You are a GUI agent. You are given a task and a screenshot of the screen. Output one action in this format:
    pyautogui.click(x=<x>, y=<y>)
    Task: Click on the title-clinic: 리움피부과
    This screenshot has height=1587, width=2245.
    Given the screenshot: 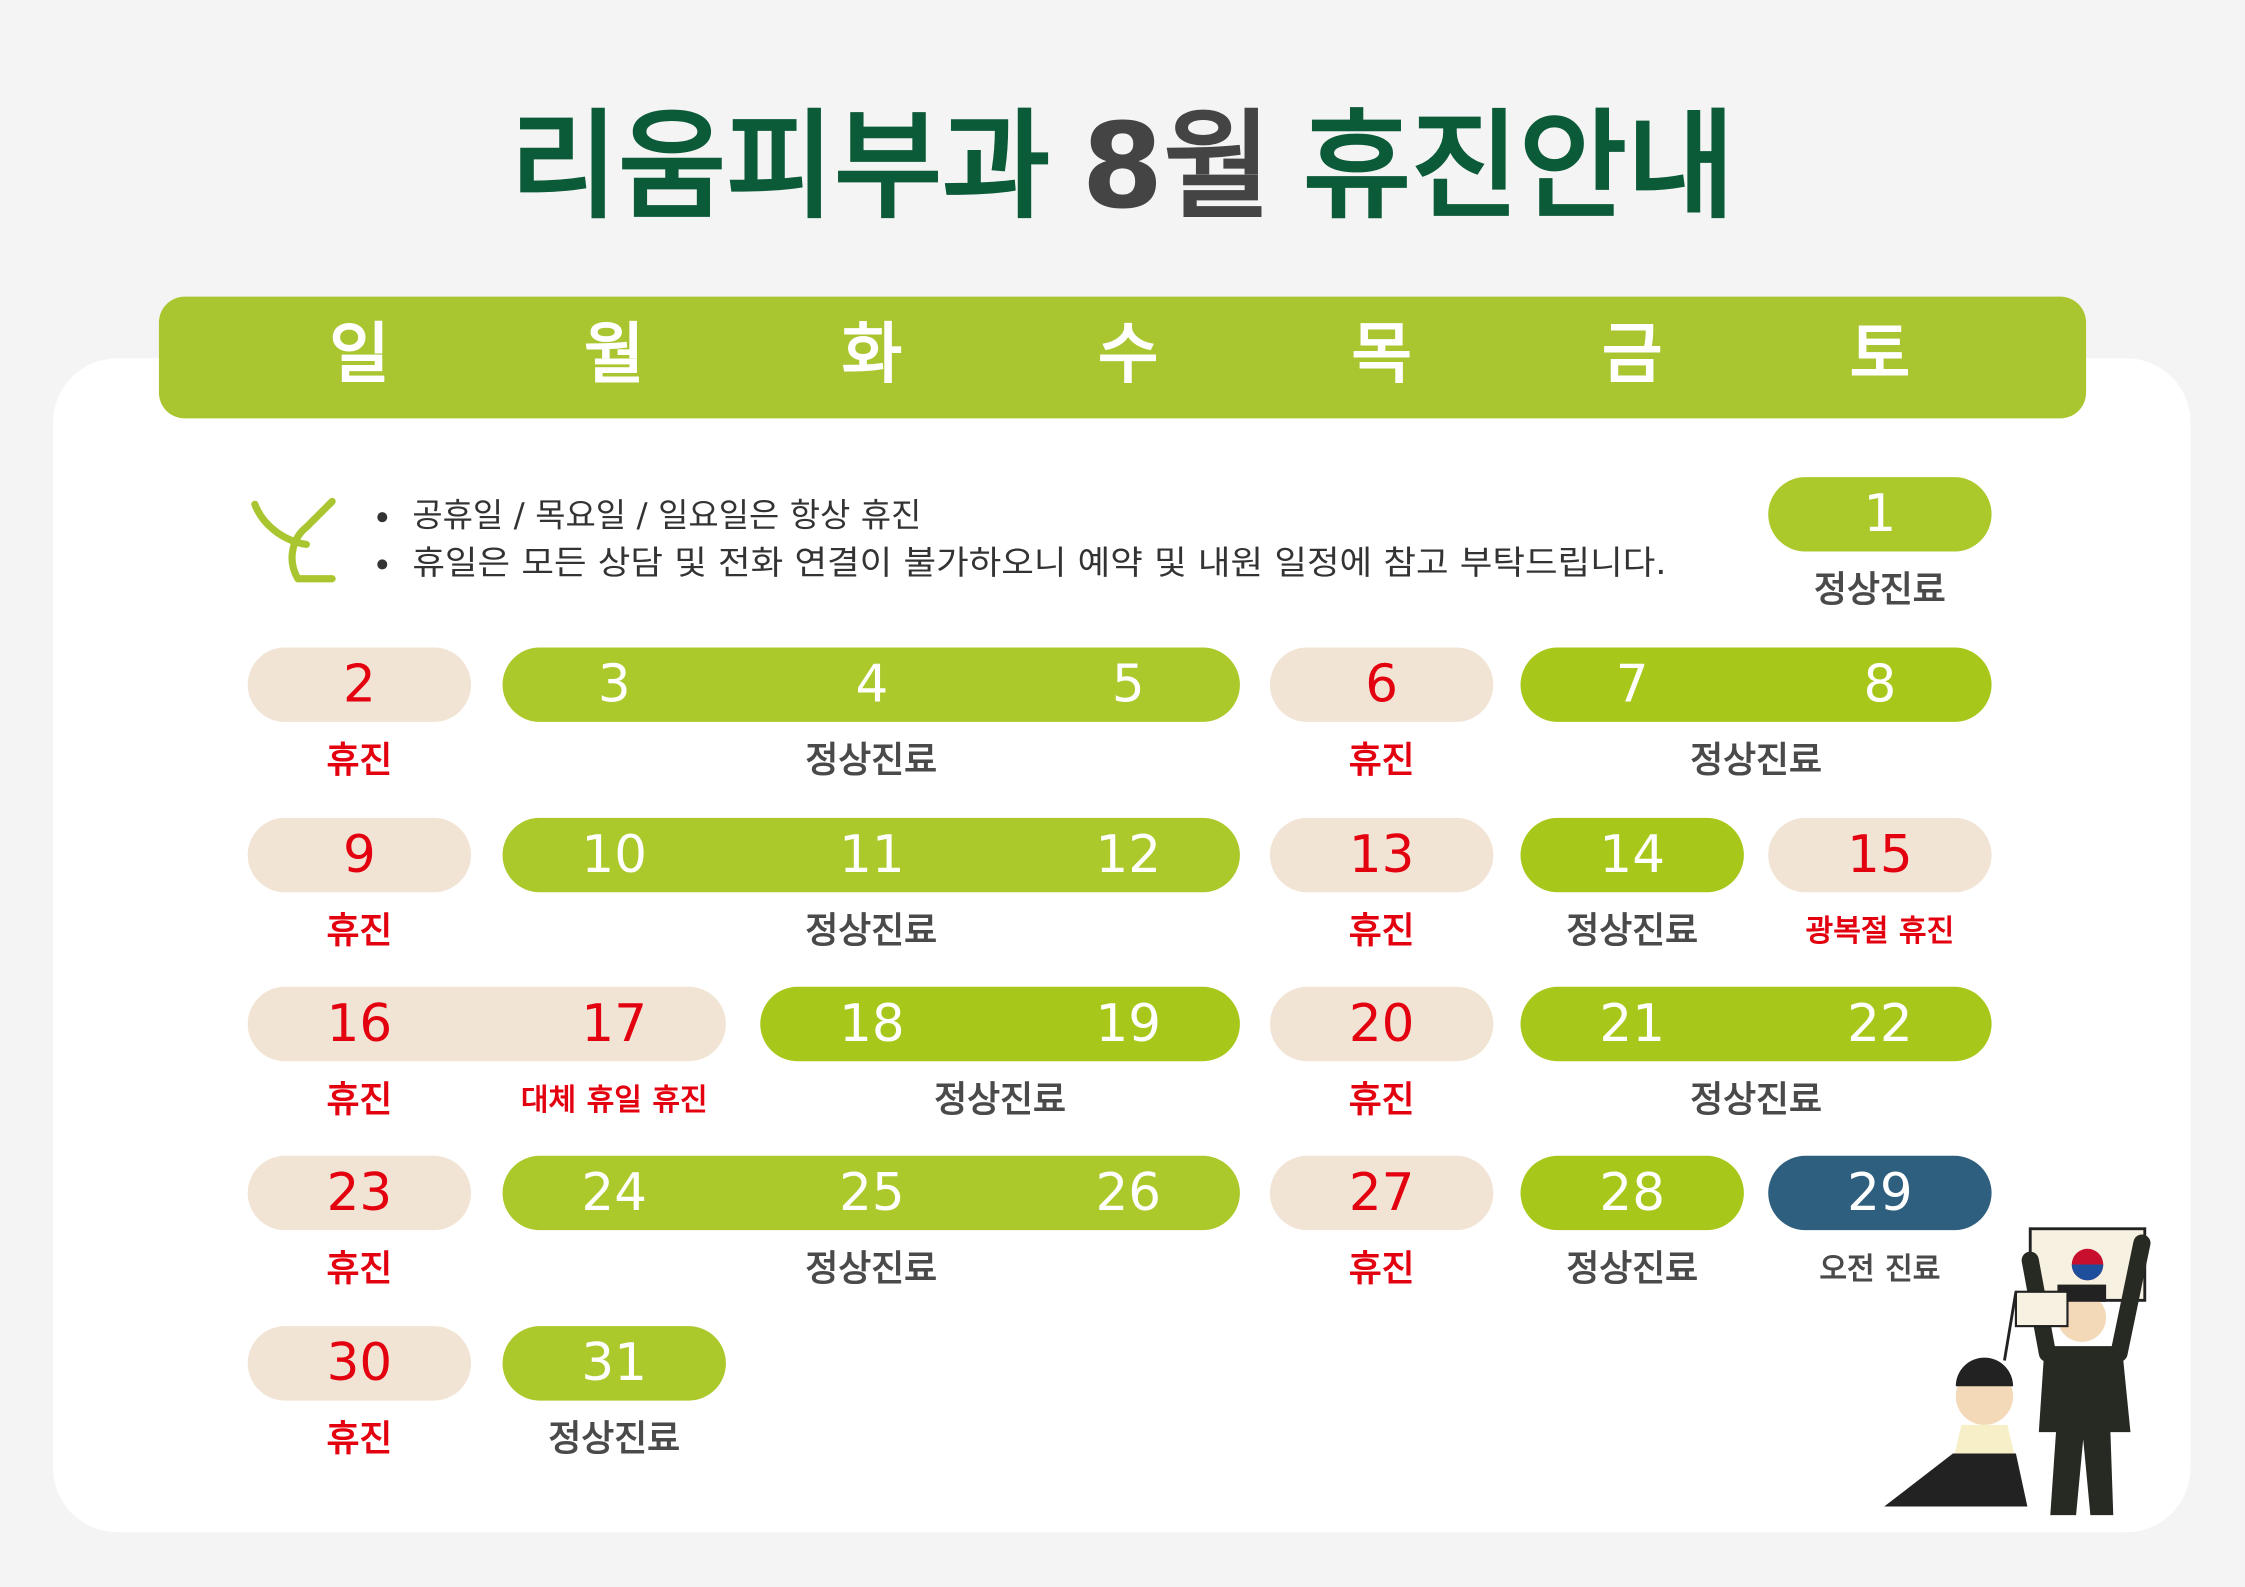 What is the action you would take?
    pyautogui.click(x=780, y=166)
    